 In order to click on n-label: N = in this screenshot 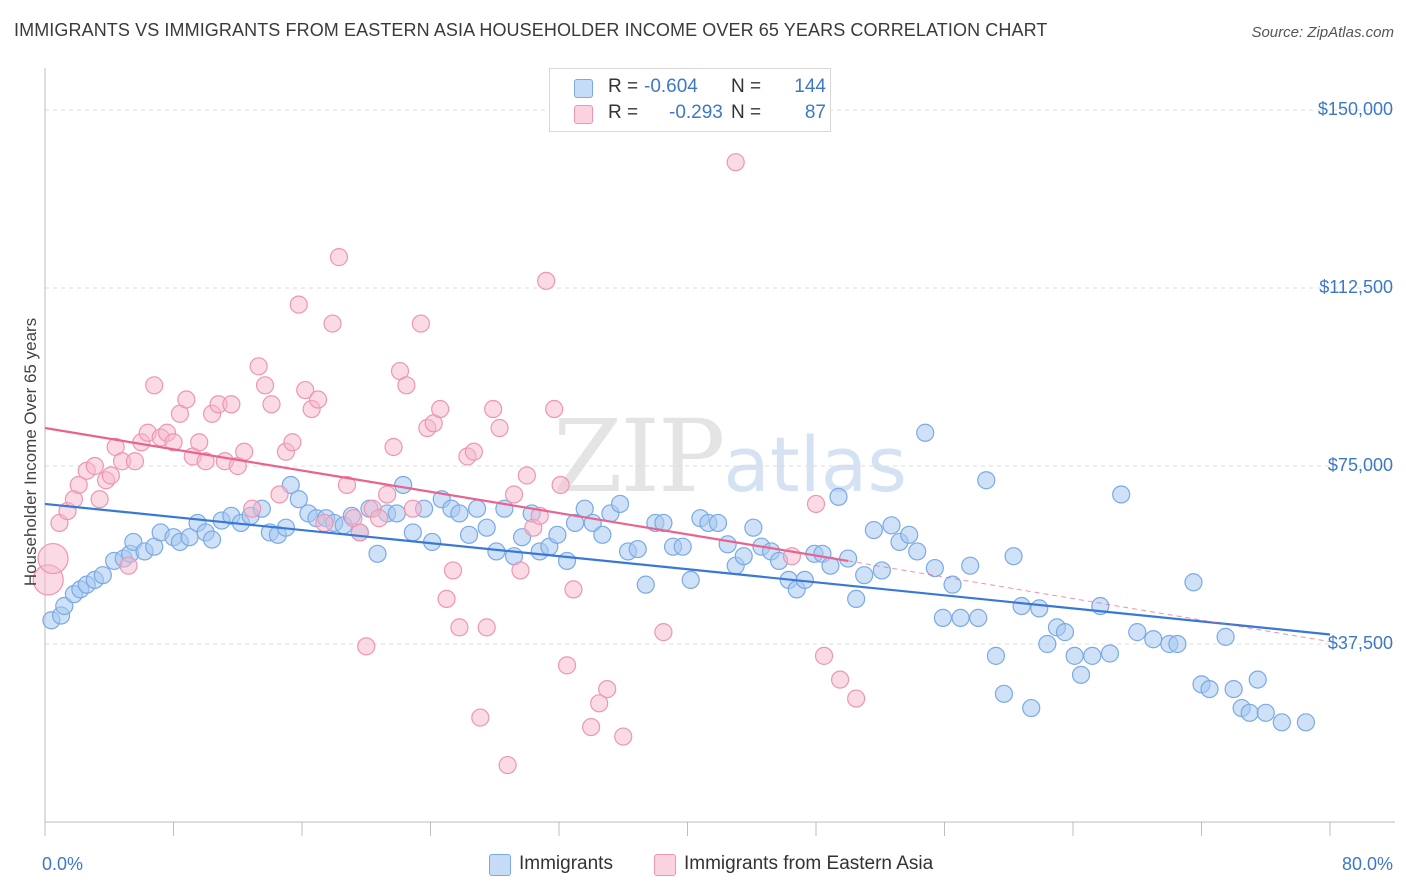, I will do `click(746, 112)`.